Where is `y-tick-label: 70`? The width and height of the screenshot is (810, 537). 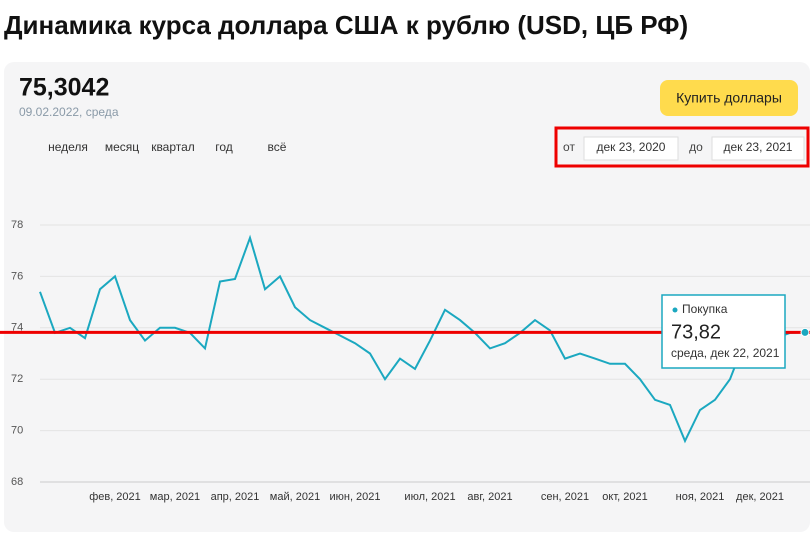
y-tick-label: 70 is located at coordinates (17, 431).